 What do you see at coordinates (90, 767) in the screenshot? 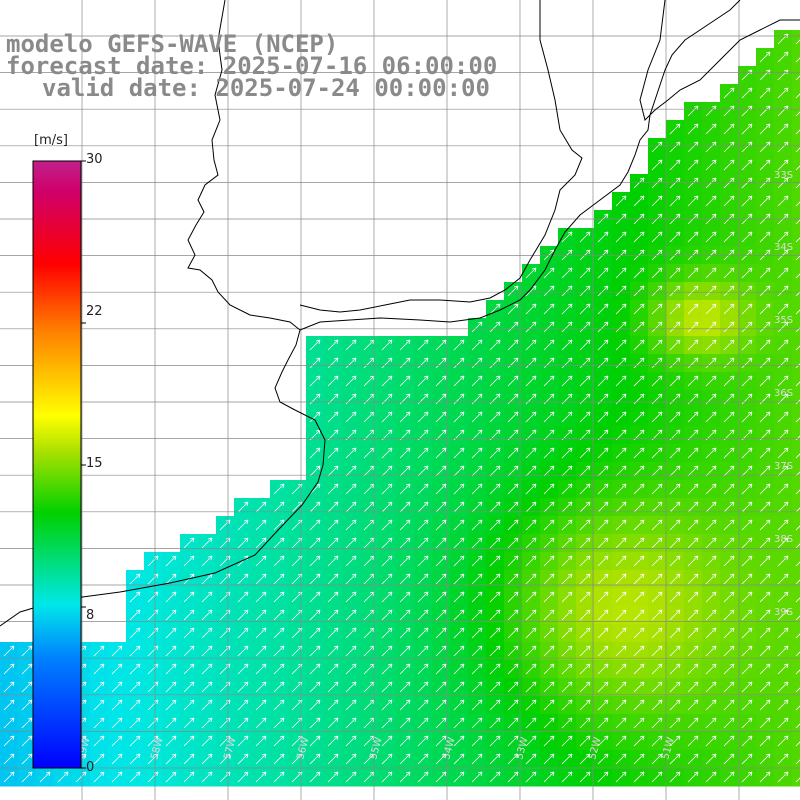
I see `colorbar-tick: 0` at bounding box center [90, 767].